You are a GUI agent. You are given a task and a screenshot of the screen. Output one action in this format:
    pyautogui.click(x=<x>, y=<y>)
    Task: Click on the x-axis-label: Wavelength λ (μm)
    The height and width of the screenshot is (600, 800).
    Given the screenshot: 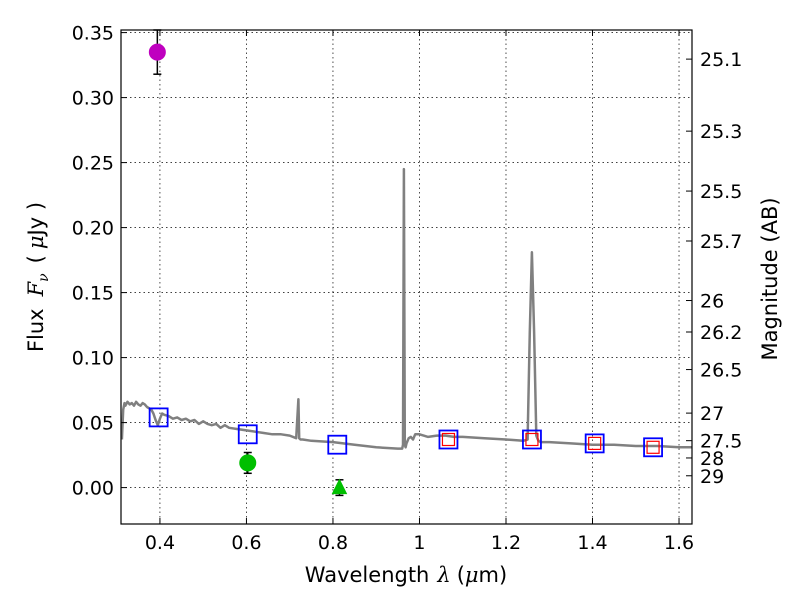 What is the action you would take?
    pyautogui.click(x=406, y=575)
    